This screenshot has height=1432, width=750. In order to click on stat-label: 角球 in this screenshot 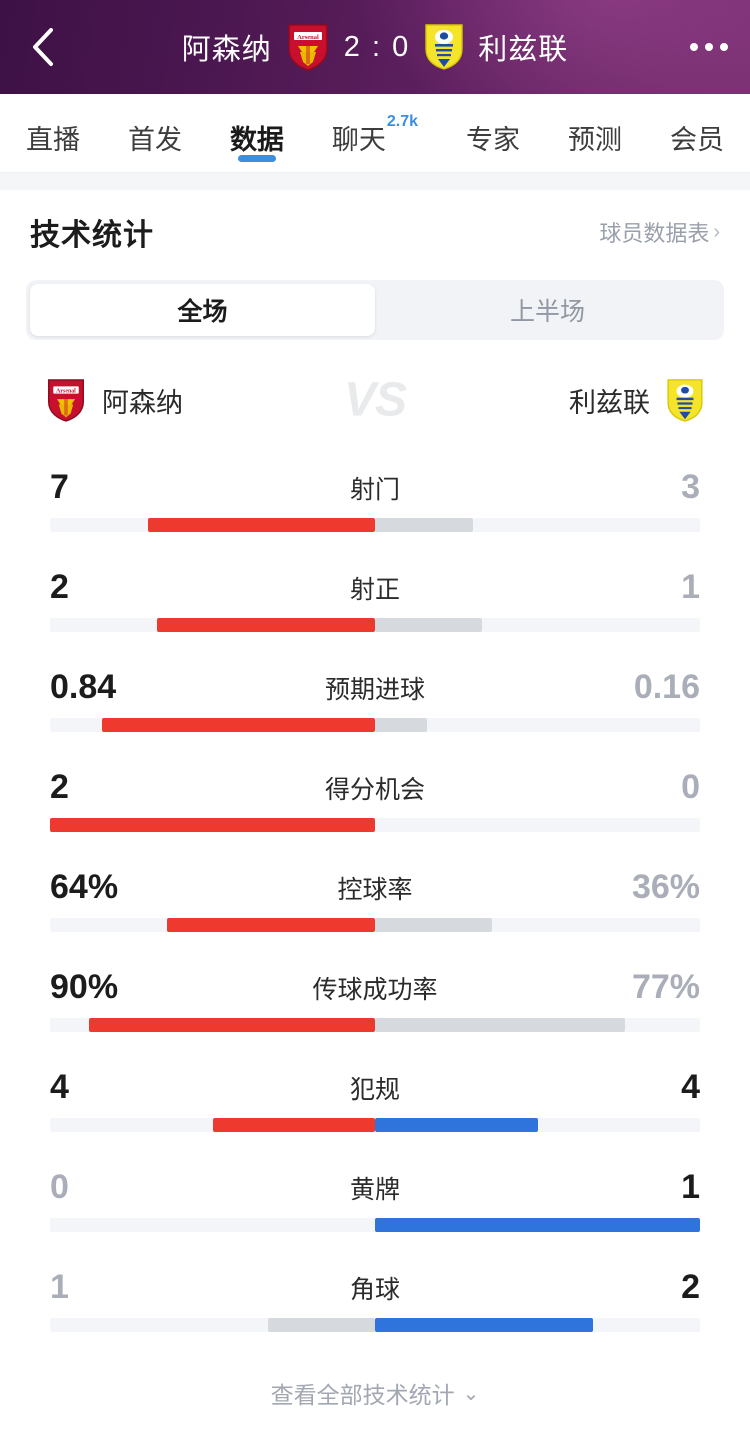, I will do `click(375, 1290)`.